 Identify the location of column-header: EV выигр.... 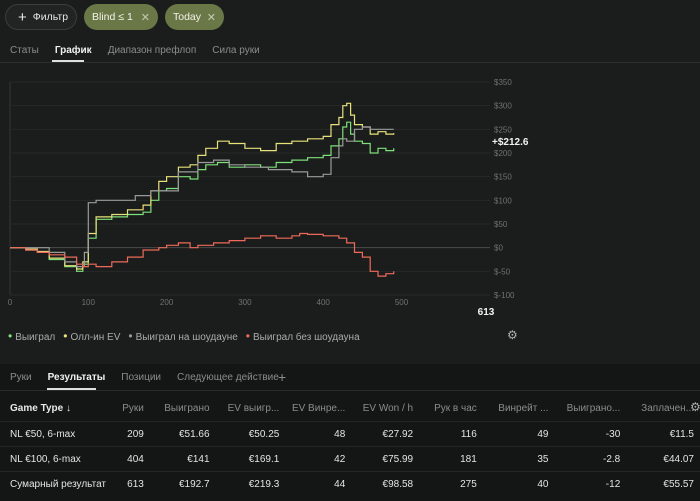
(253, 408).